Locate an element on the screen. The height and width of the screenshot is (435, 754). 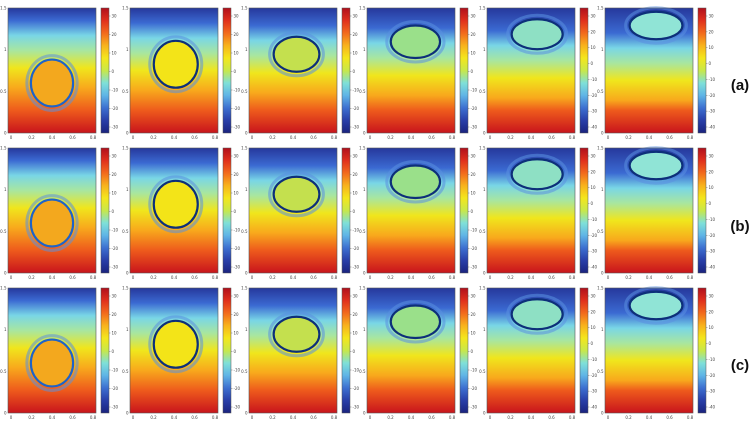
droplet-halo is located at coordinates (415, 182).